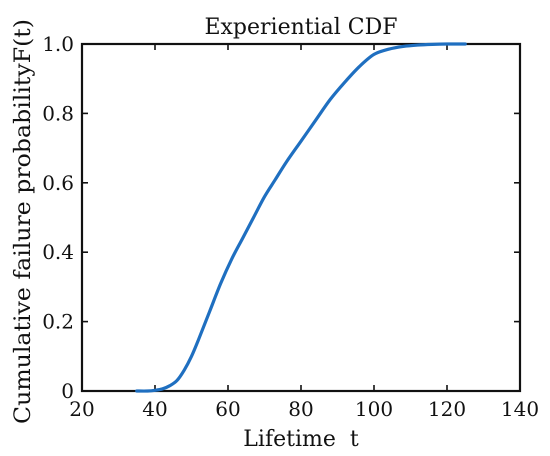 The height and width of the screenshot is (456, 550). What do you see at coordinates (58, 252) in the screenshot?
I see `y-tick-label: 0.4` at bounding box center [58, 252].